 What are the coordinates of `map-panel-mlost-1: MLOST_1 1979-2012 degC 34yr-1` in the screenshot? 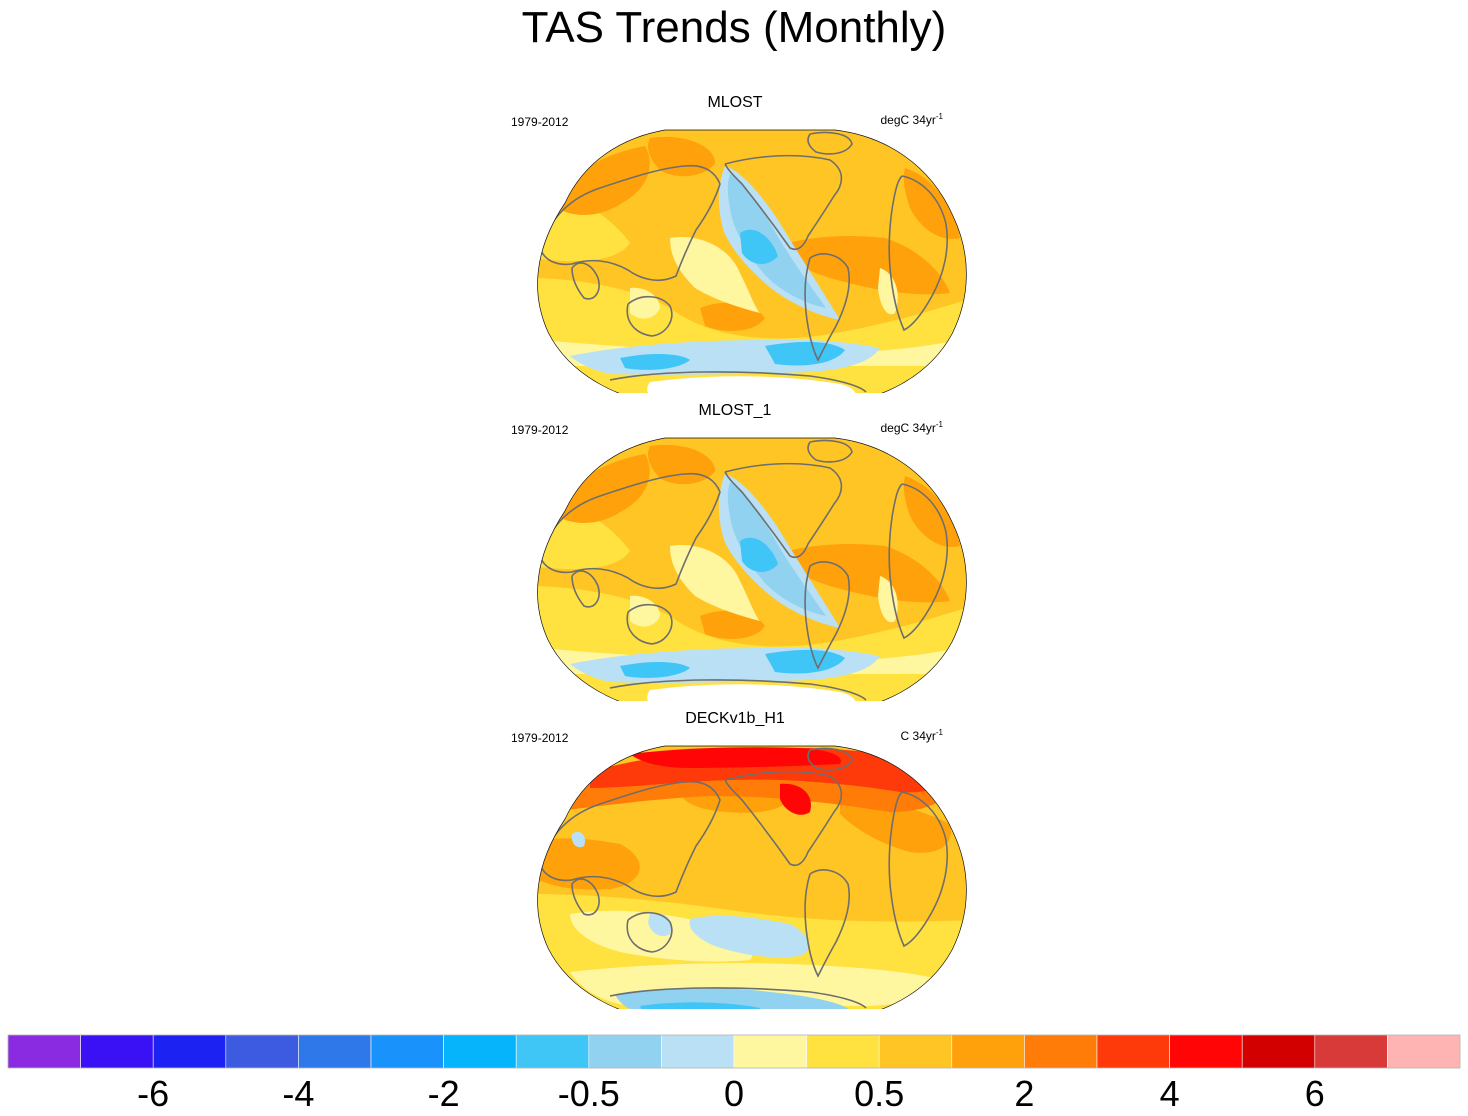 It's located at (735, 551).